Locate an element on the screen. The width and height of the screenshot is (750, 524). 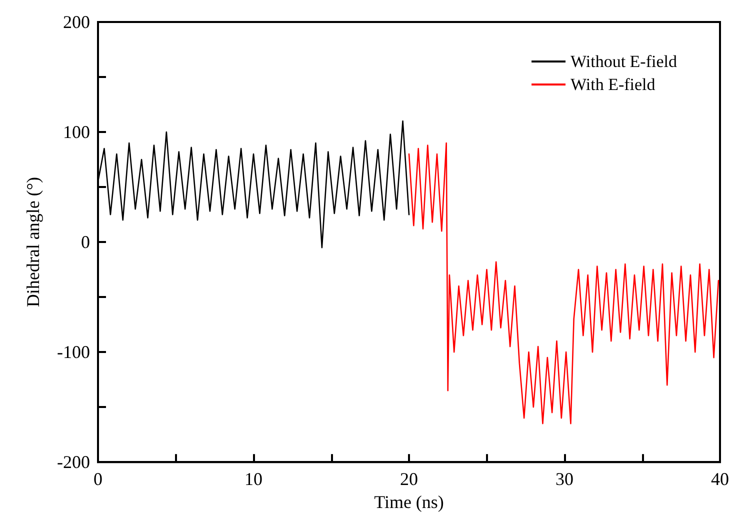
legend-label: Without E-field is located at coordinates (624, 61).